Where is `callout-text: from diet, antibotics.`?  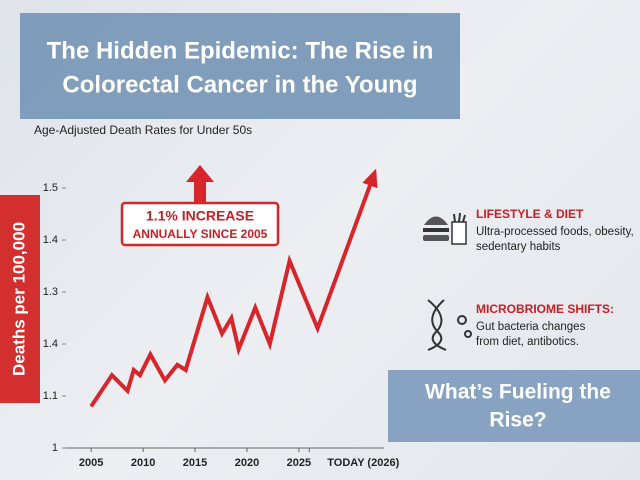 callout-text: from diet, antibotics. is located at coordinates (527, 342).